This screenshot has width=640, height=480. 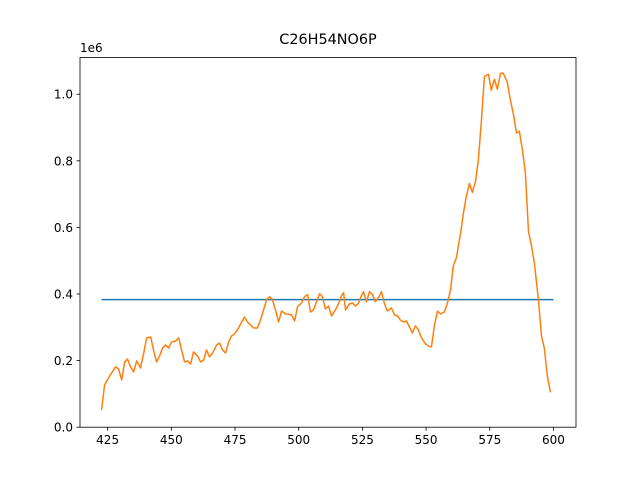 What do you see at coordinates (63, 228) in the screenshot?
I see `y-tick-label: 0.6` at bounding box center [63, 228].